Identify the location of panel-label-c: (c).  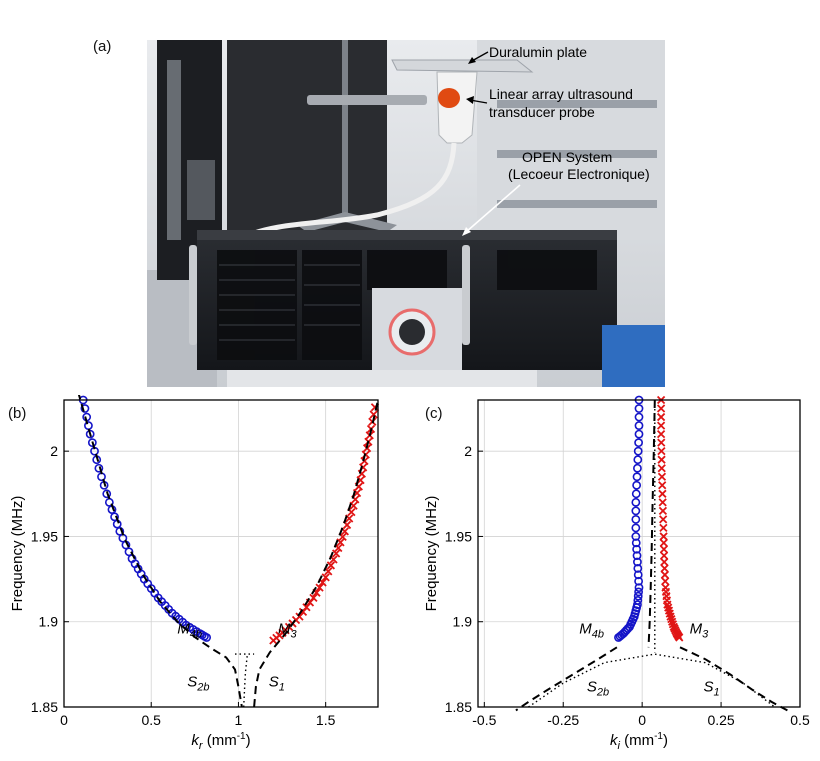
(434, 413).